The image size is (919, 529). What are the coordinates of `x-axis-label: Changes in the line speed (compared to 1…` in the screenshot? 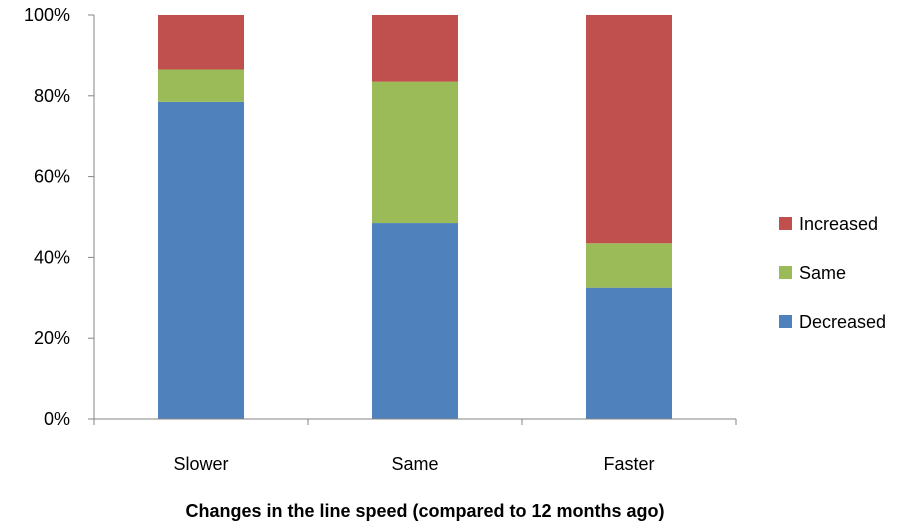 It's located at (424, 511).